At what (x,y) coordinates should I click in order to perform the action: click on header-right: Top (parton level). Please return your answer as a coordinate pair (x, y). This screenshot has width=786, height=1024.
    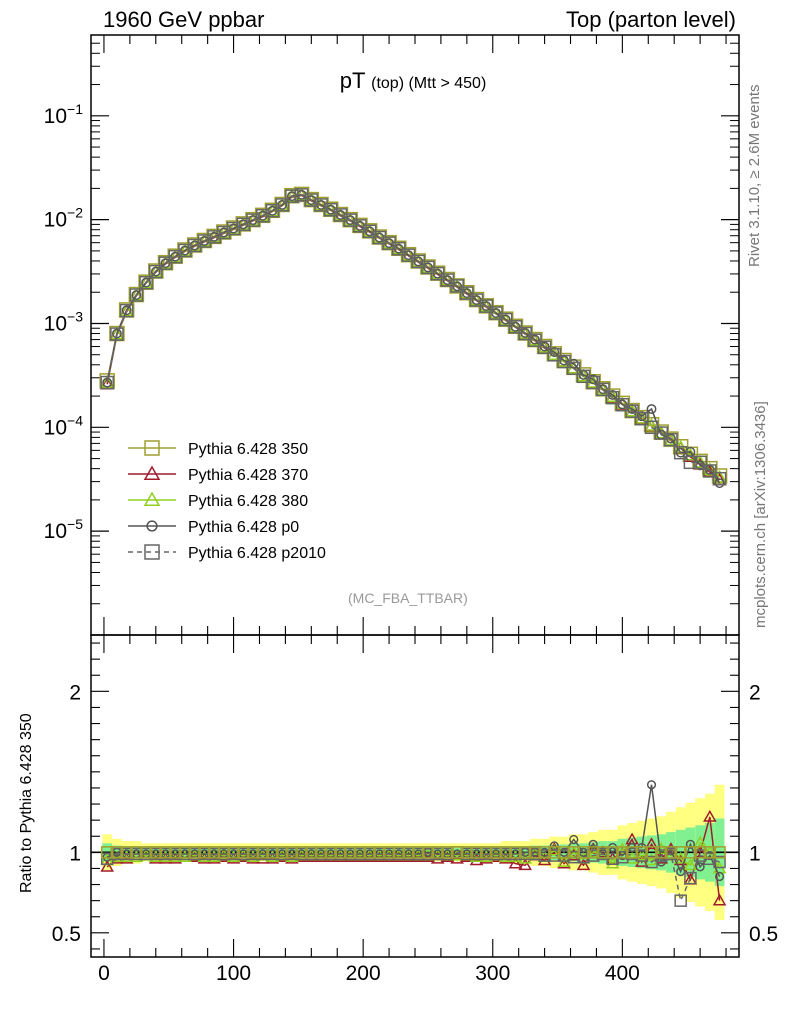
    Looking at the image, I should click on (651, 19).